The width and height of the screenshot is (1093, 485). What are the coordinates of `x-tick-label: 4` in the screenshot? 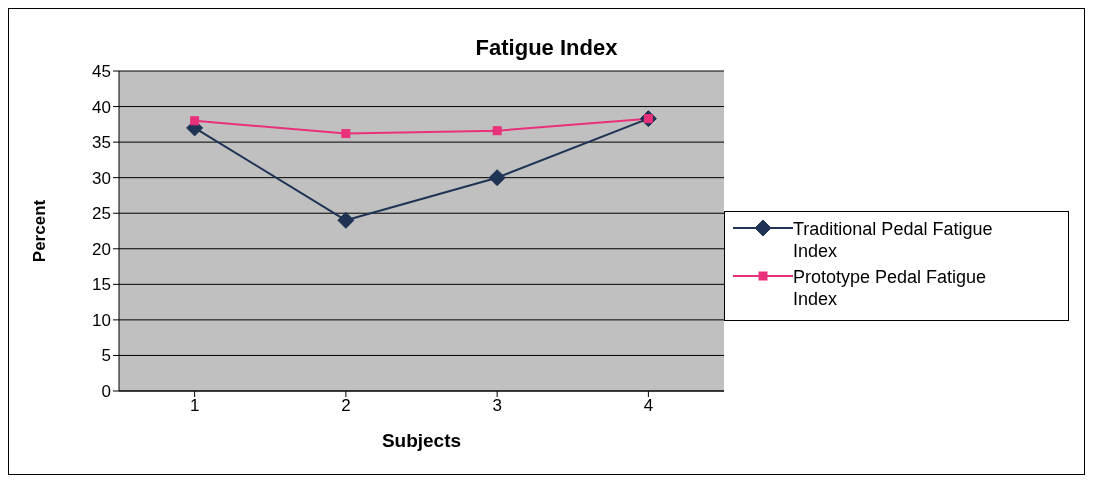 It's located at (648, 406).